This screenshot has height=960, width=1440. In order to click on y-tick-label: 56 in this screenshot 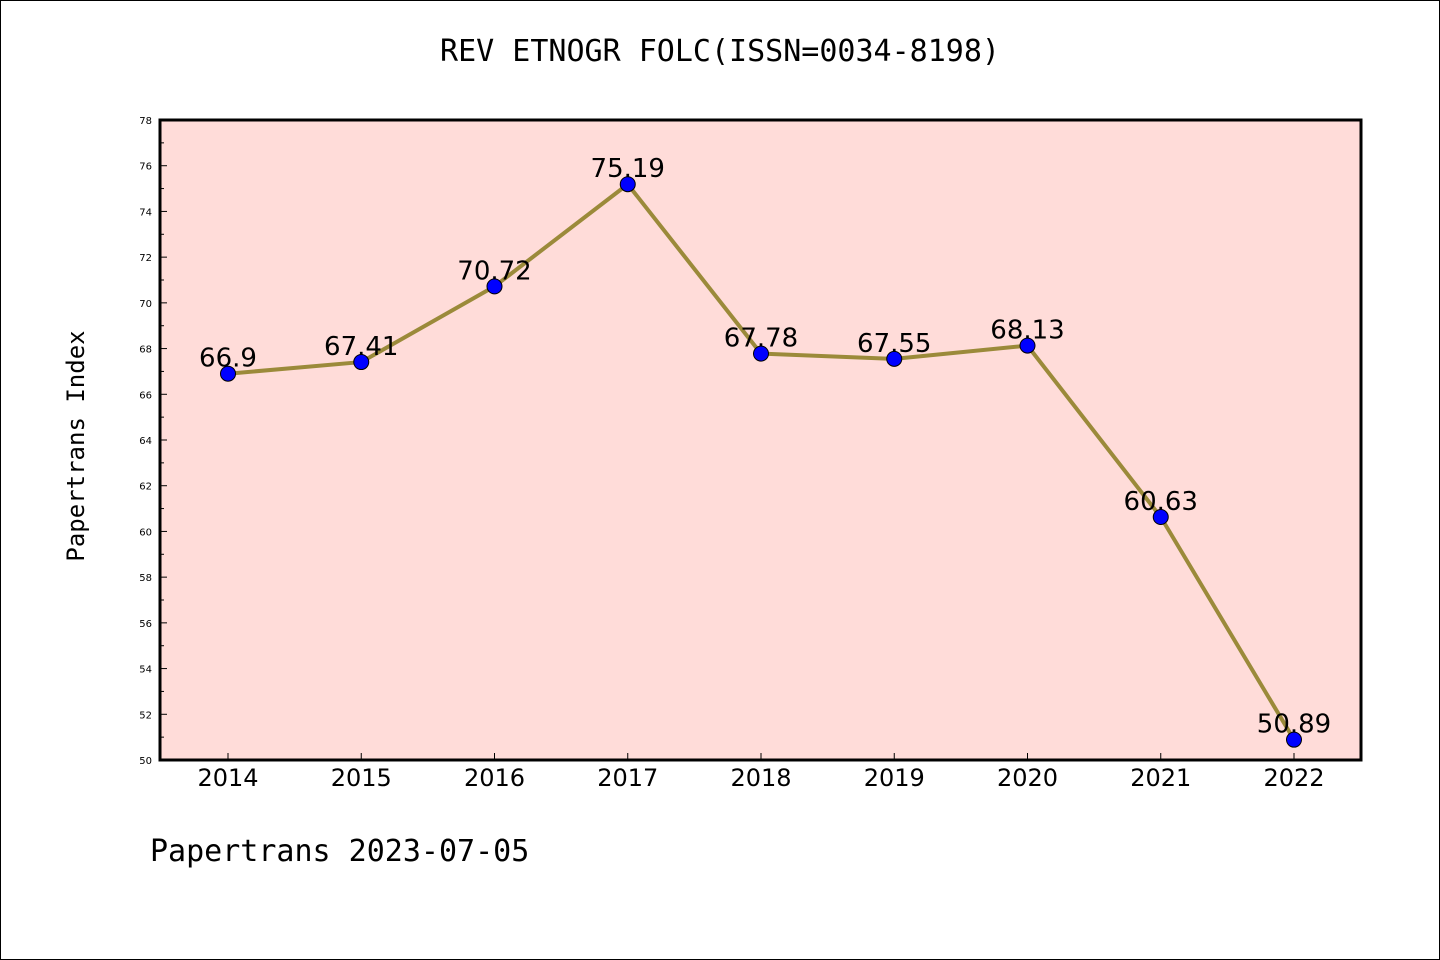, I will do `click(145, 624)`.